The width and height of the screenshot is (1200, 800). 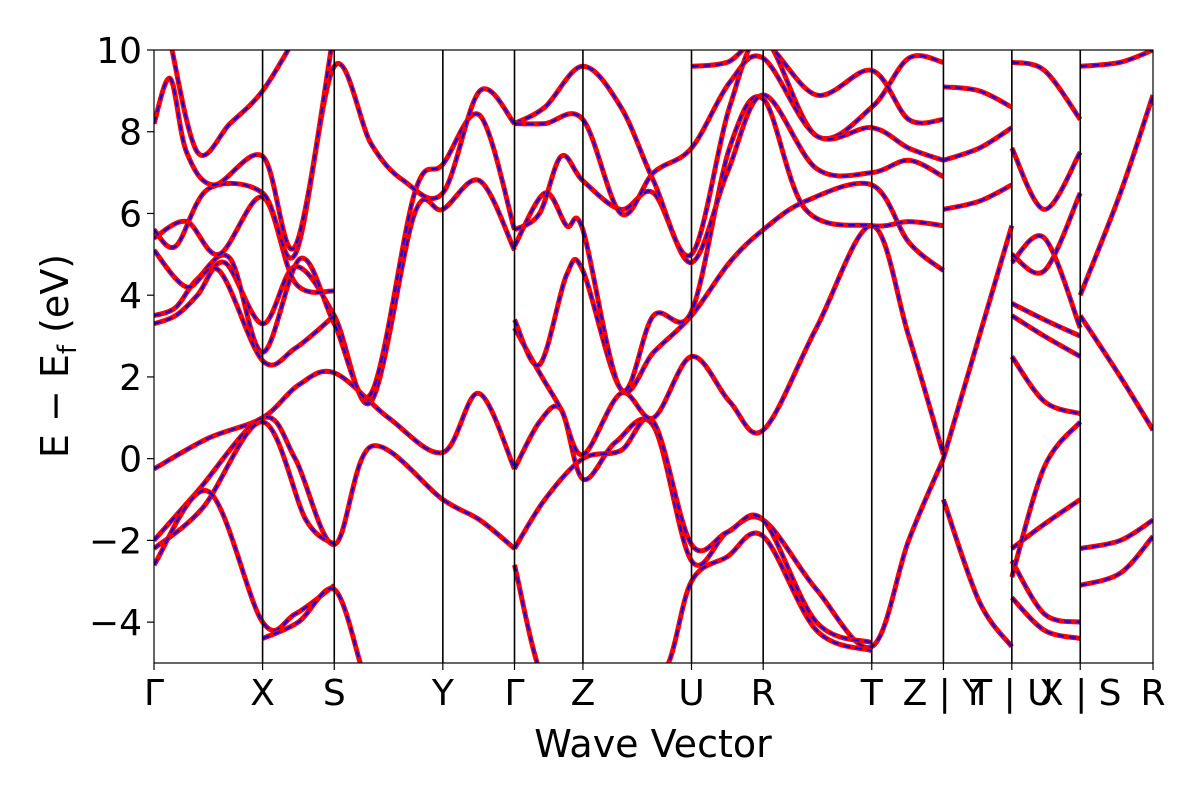 What do you see at coordinates (728, 178) in the screenshot?
I see `band-18-blue-dashed` at bounding box center [728, 178].